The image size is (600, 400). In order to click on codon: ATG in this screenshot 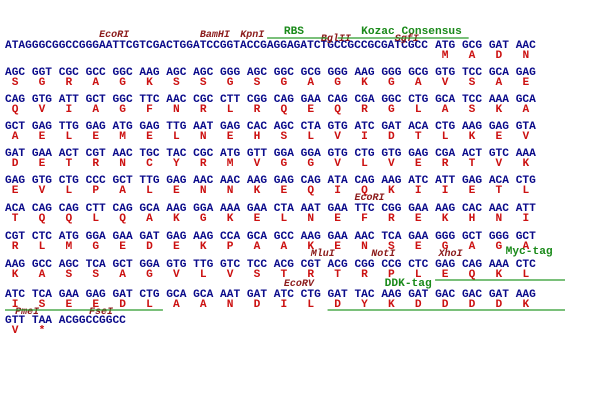, I will do `click(445, 46)`.